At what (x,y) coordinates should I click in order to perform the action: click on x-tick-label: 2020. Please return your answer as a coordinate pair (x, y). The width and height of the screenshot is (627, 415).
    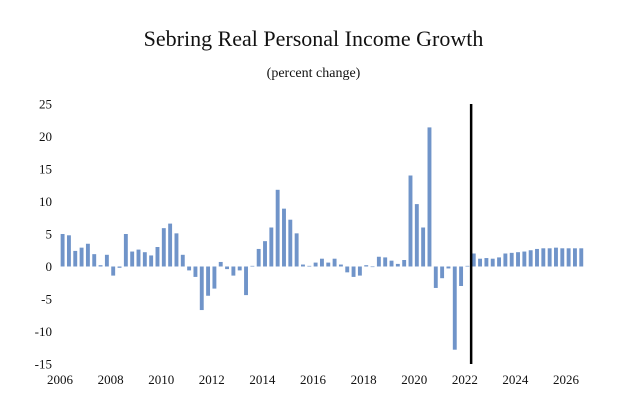
    Looking at the image, I should click on (414, 379).